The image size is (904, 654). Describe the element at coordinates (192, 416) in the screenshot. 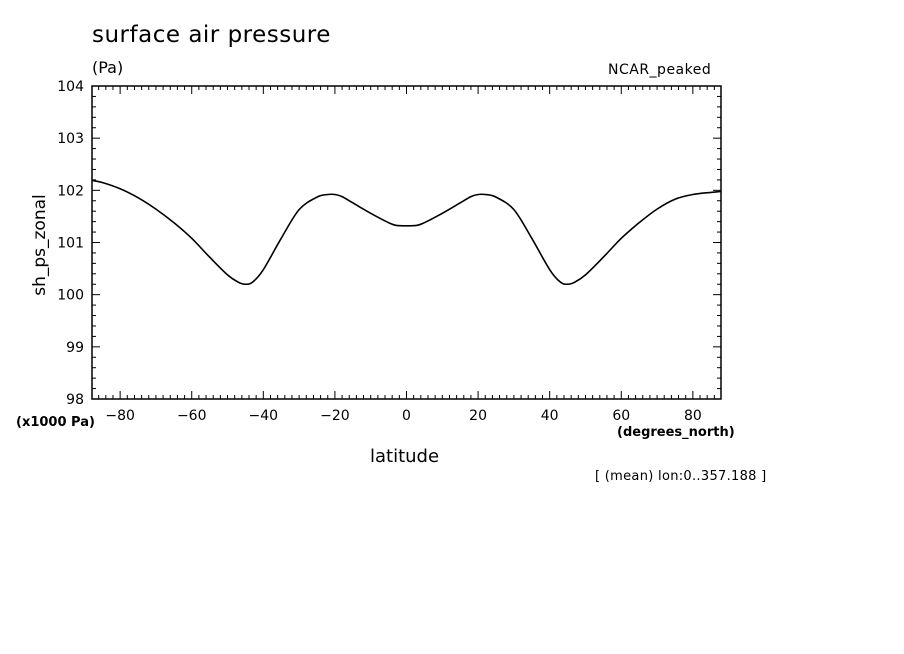

I see `x-tick-label: −60` at that location.